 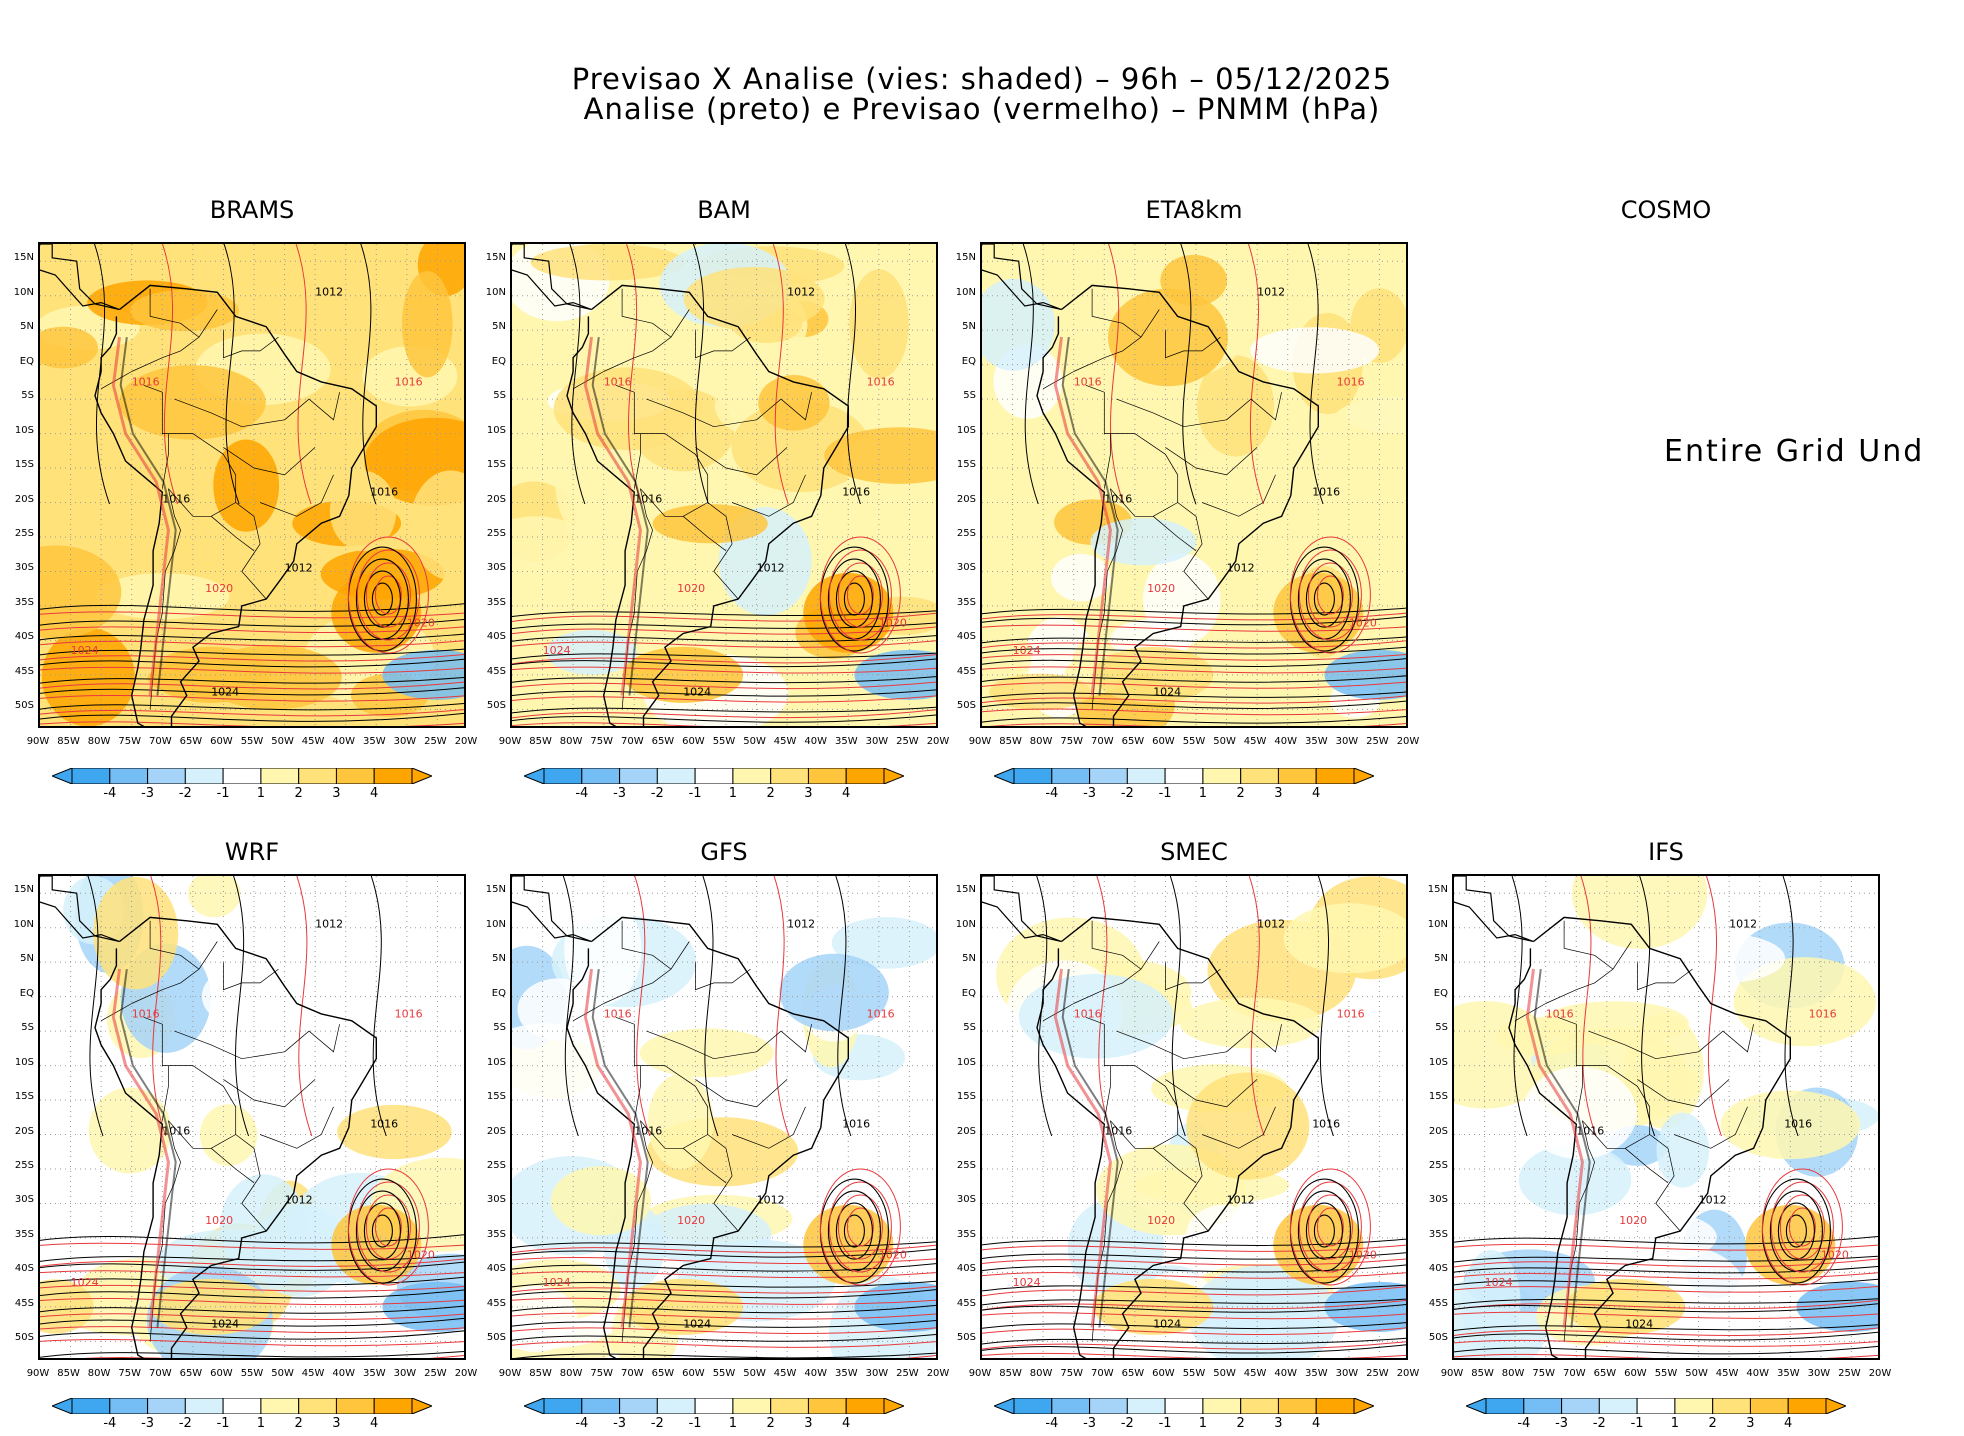 I want to click on colorbar-label: -1, so click(x=1165, y=1423).